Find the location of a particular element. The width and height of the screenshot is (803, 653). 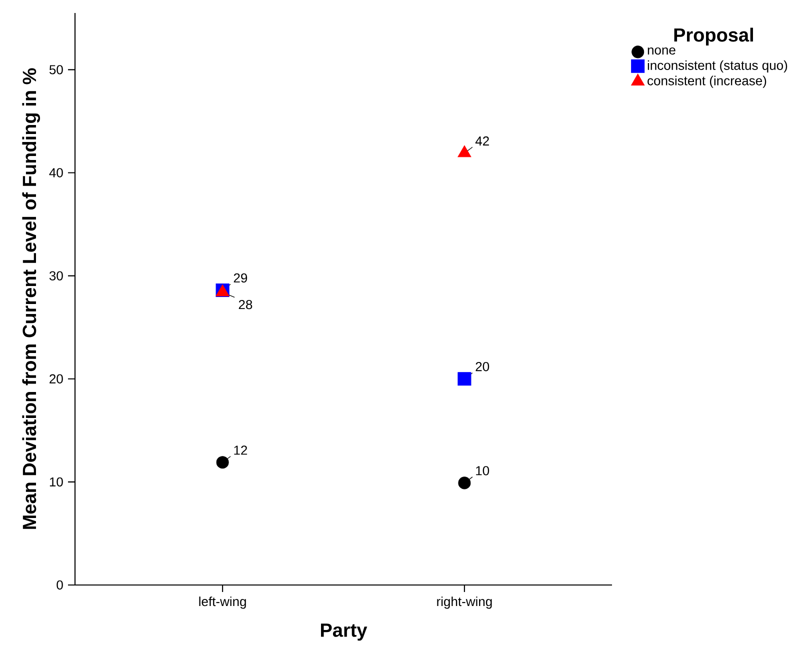

data-label: 28 is located at coordinates (245, 305).